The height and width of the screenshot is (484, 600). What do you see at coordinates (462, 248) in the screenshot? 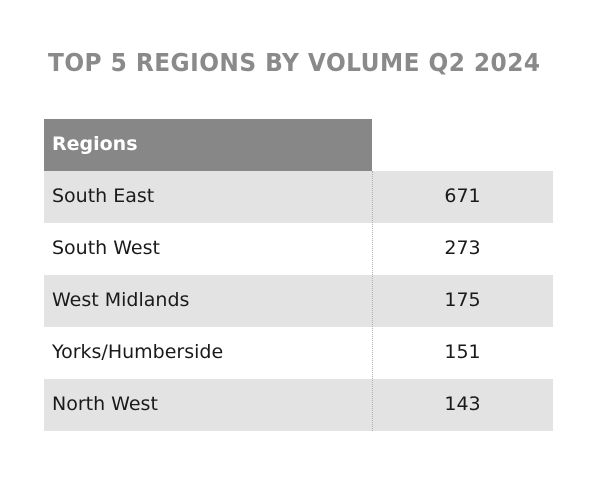
I see `region-value: 273` at bounding box center [462, 248].